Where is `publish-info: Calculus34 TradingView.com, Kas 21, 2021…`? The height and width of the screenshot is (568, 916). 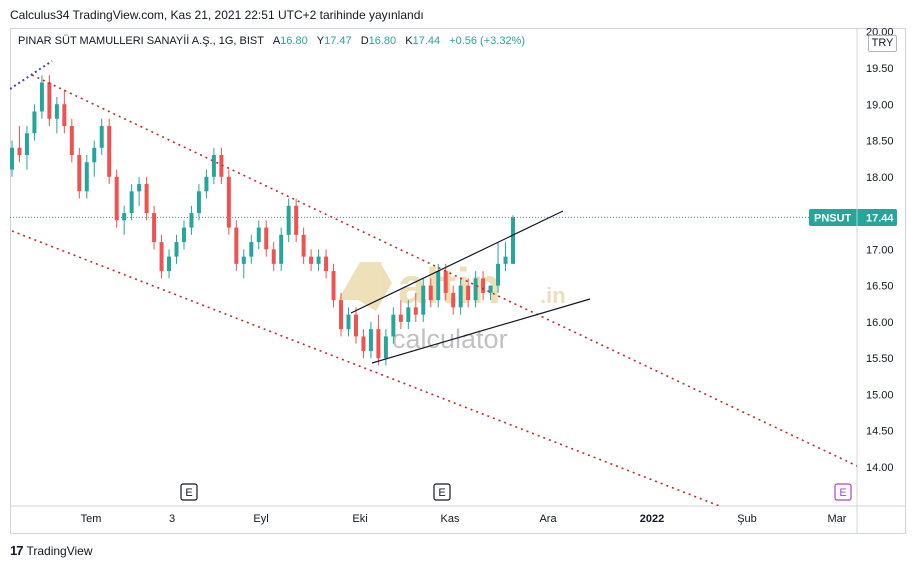
publish-info: Calculus34 TradingView.com, Kas 21, 2021… is located at coordinates (217, 15).